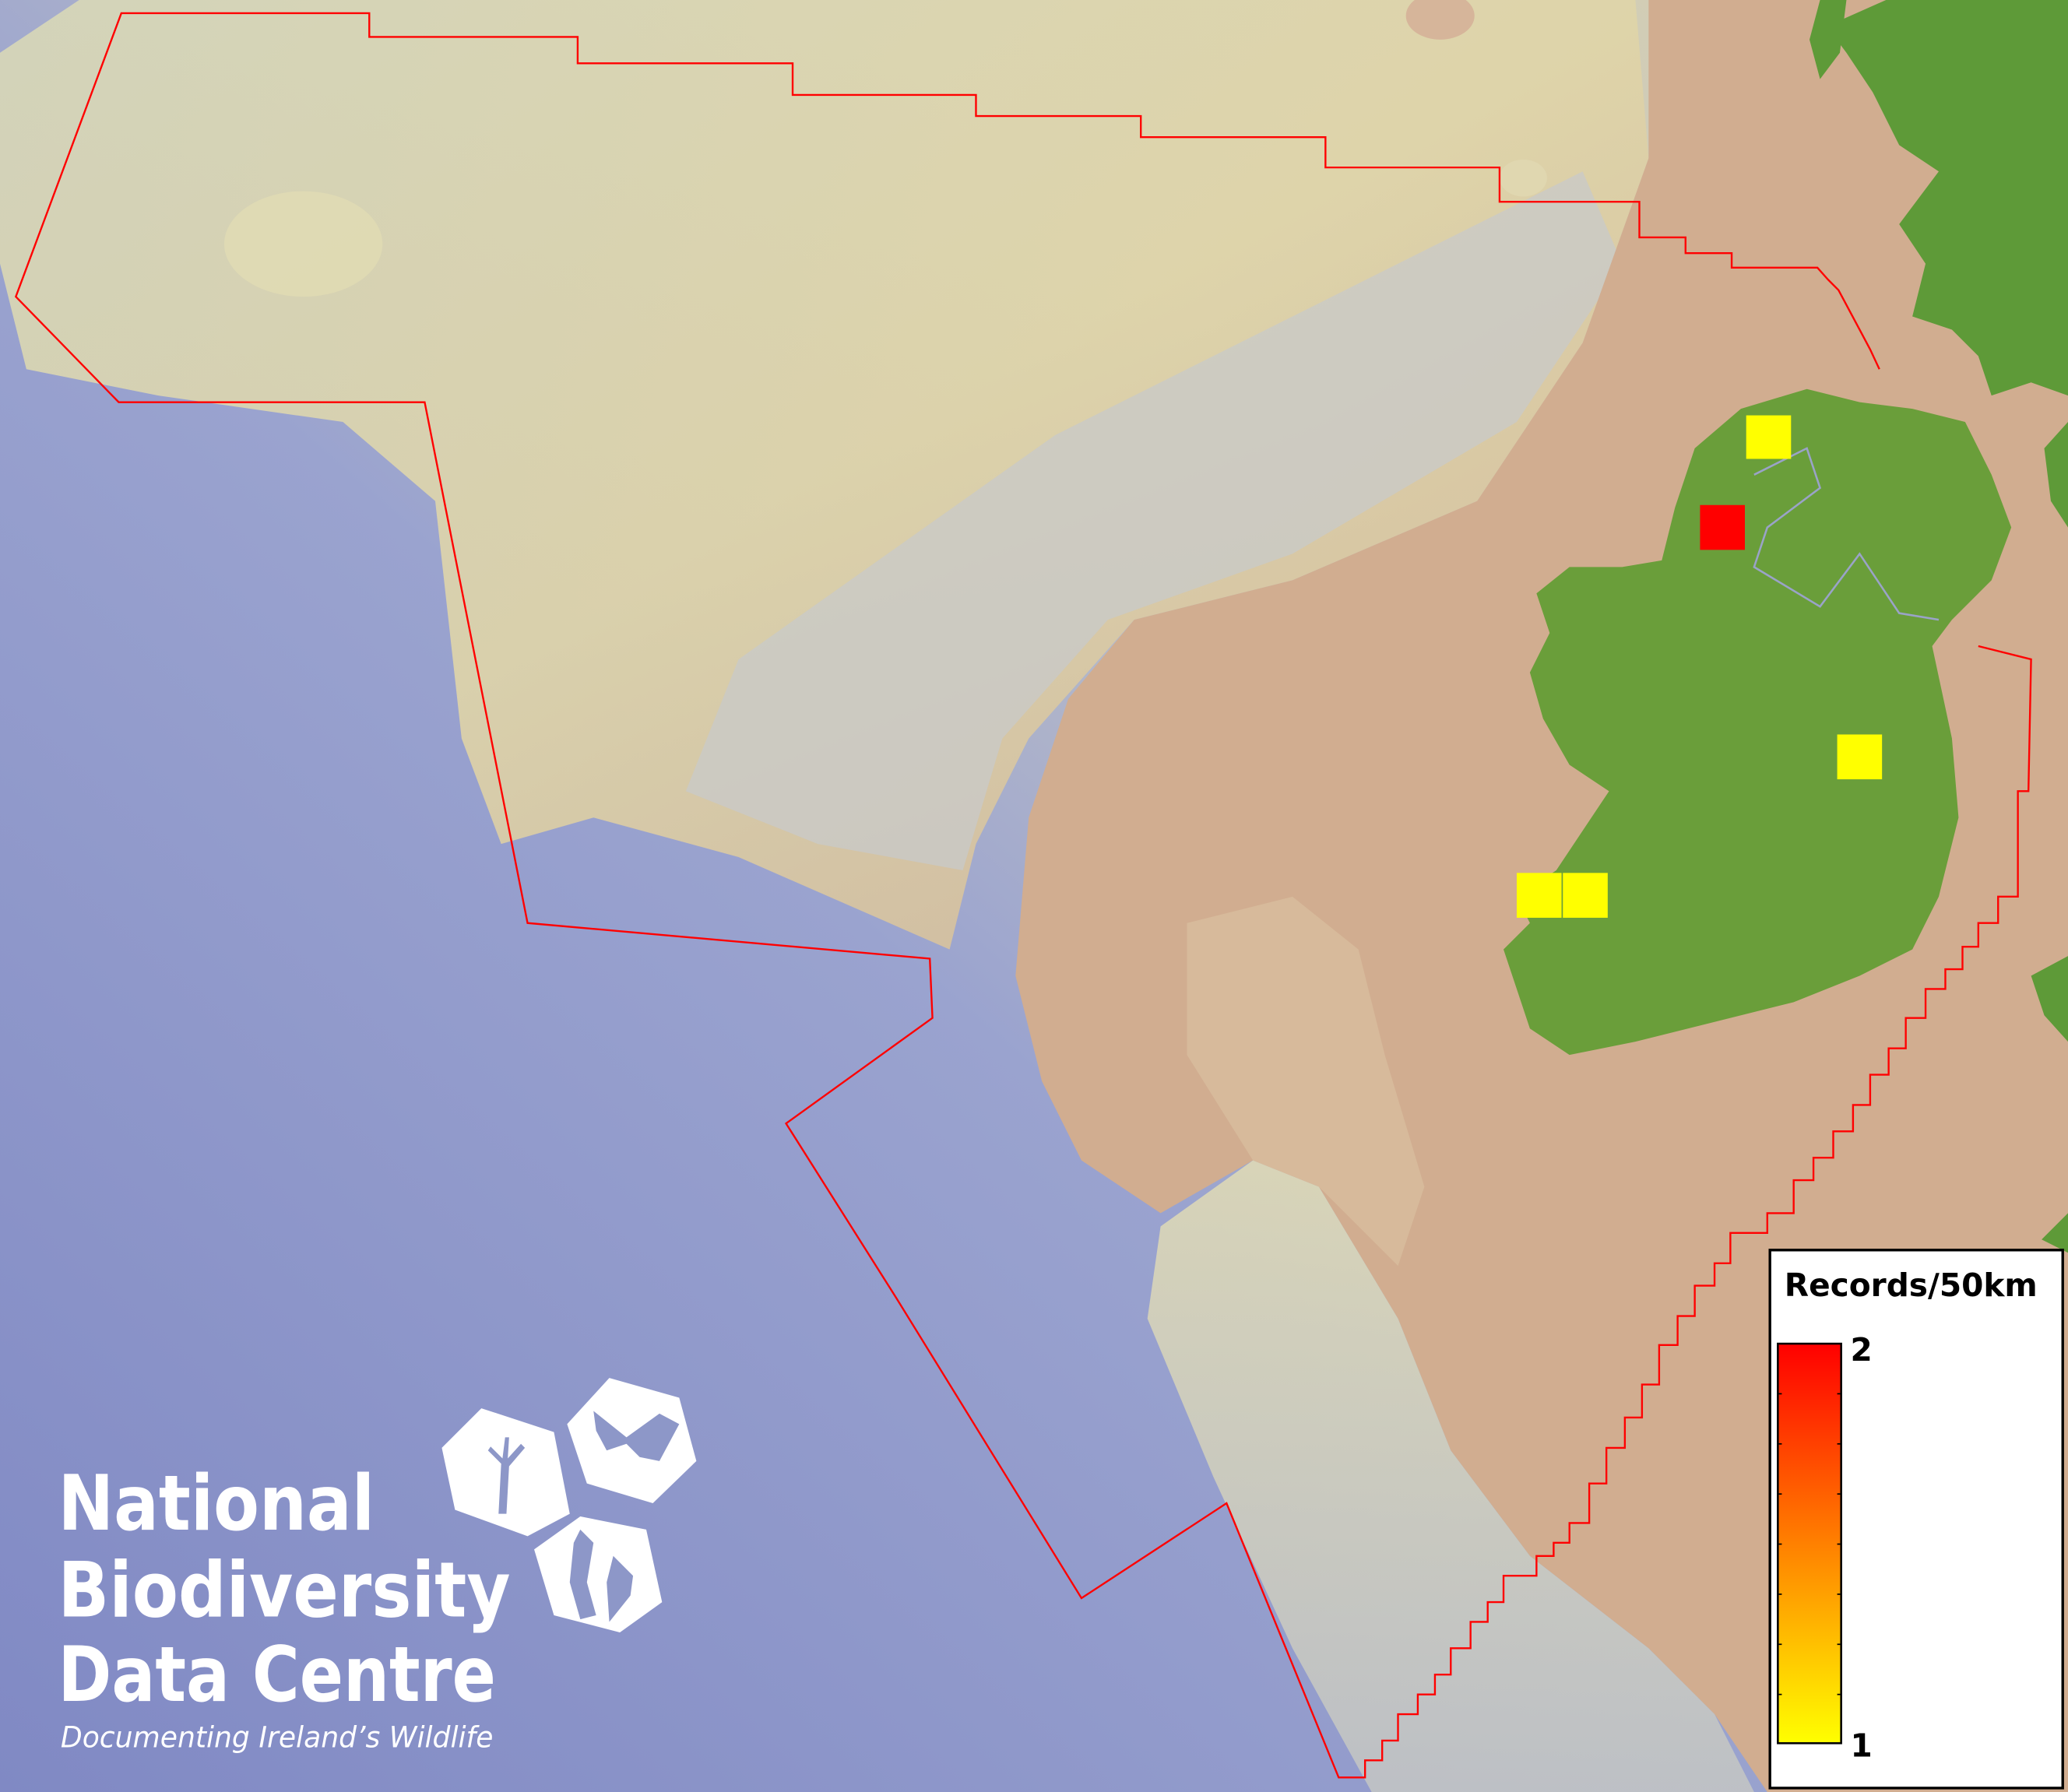 The width and height of the screenshot is (2068, 1792). Describe the element at coordinates (1916, 1519) in the screenshot. I see `legend: Records/50km 2 1` at that location.